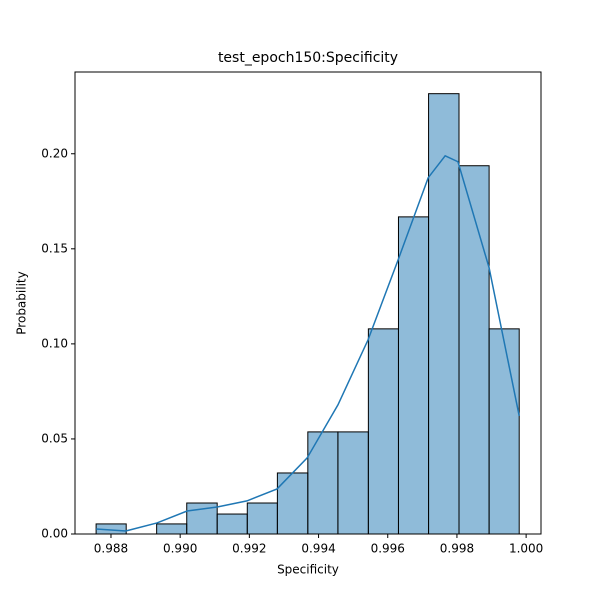  What do you see at coordinates (54, 343) in the screenshot?
I see `y-tick-label: 0.10` at bounding box center [54, 343].